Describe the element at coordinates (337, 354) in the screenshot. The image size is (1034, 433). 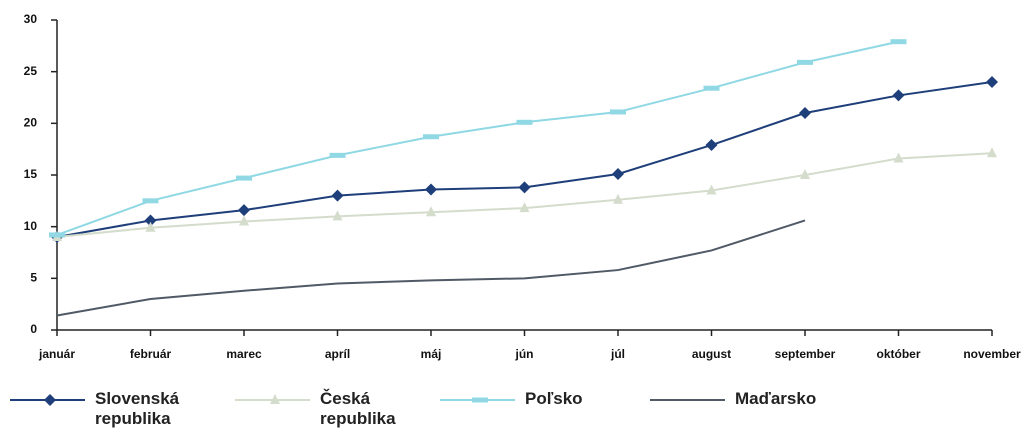
I see `x-tick-label: apríl` at that location.